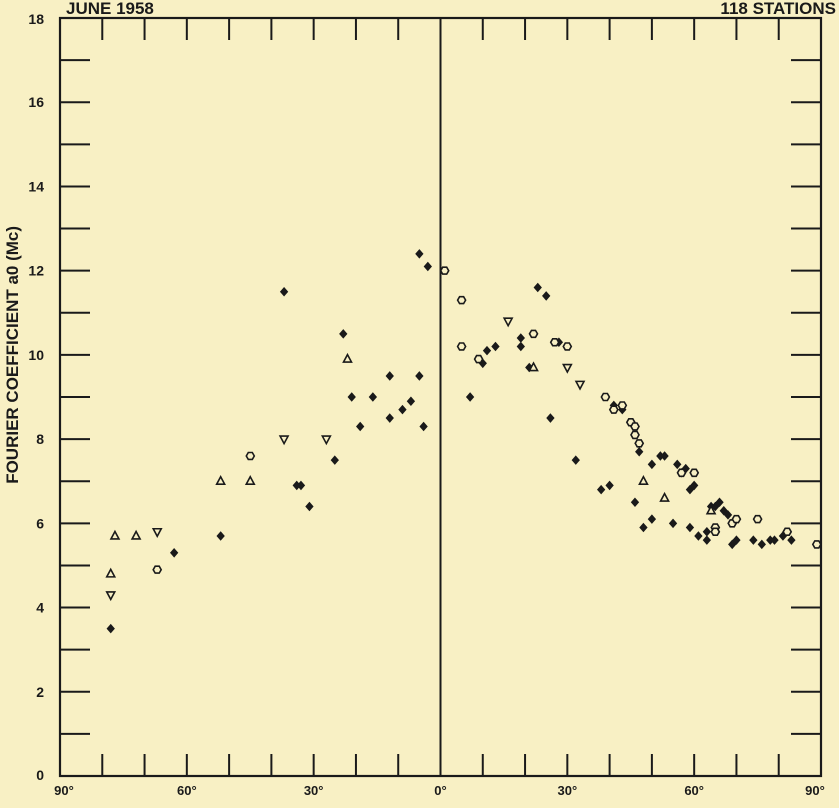 This screenshot has height=808, width=839. Describe the element at coordinates (40, 692) in the screenshot. I see `y-tick-label: 2` at that location.